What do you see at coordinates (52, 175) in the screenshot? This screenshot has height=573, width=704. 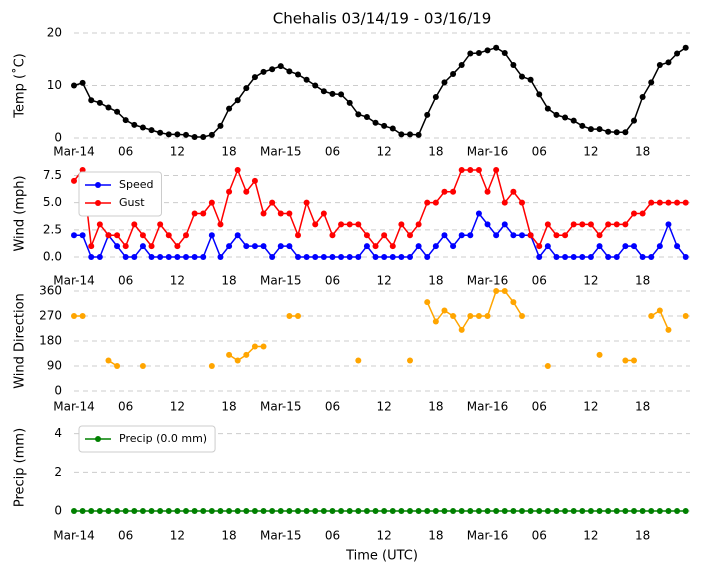 I see `y-tick-label: 7.5` at bounding box center [52, 175].